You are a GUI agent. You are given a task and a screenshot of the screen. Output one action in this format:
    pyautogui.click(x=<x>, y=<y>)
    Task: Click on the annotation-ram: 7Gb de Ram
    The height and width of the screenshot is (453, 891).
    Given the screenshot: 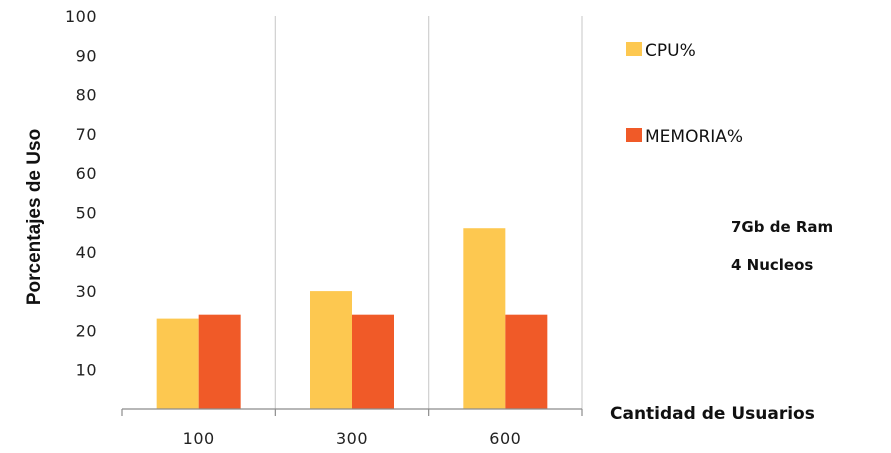 What is the action you would take?
    pyautogui.click(x=782, y=227)
    